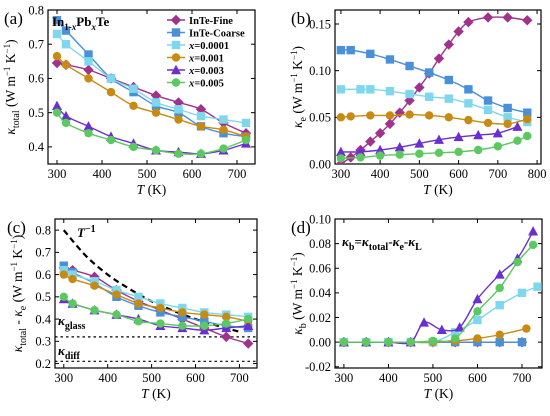 This screenshot has width=550, height=416. I want to click on y-tick-label: -0.02, so click(318, 367).